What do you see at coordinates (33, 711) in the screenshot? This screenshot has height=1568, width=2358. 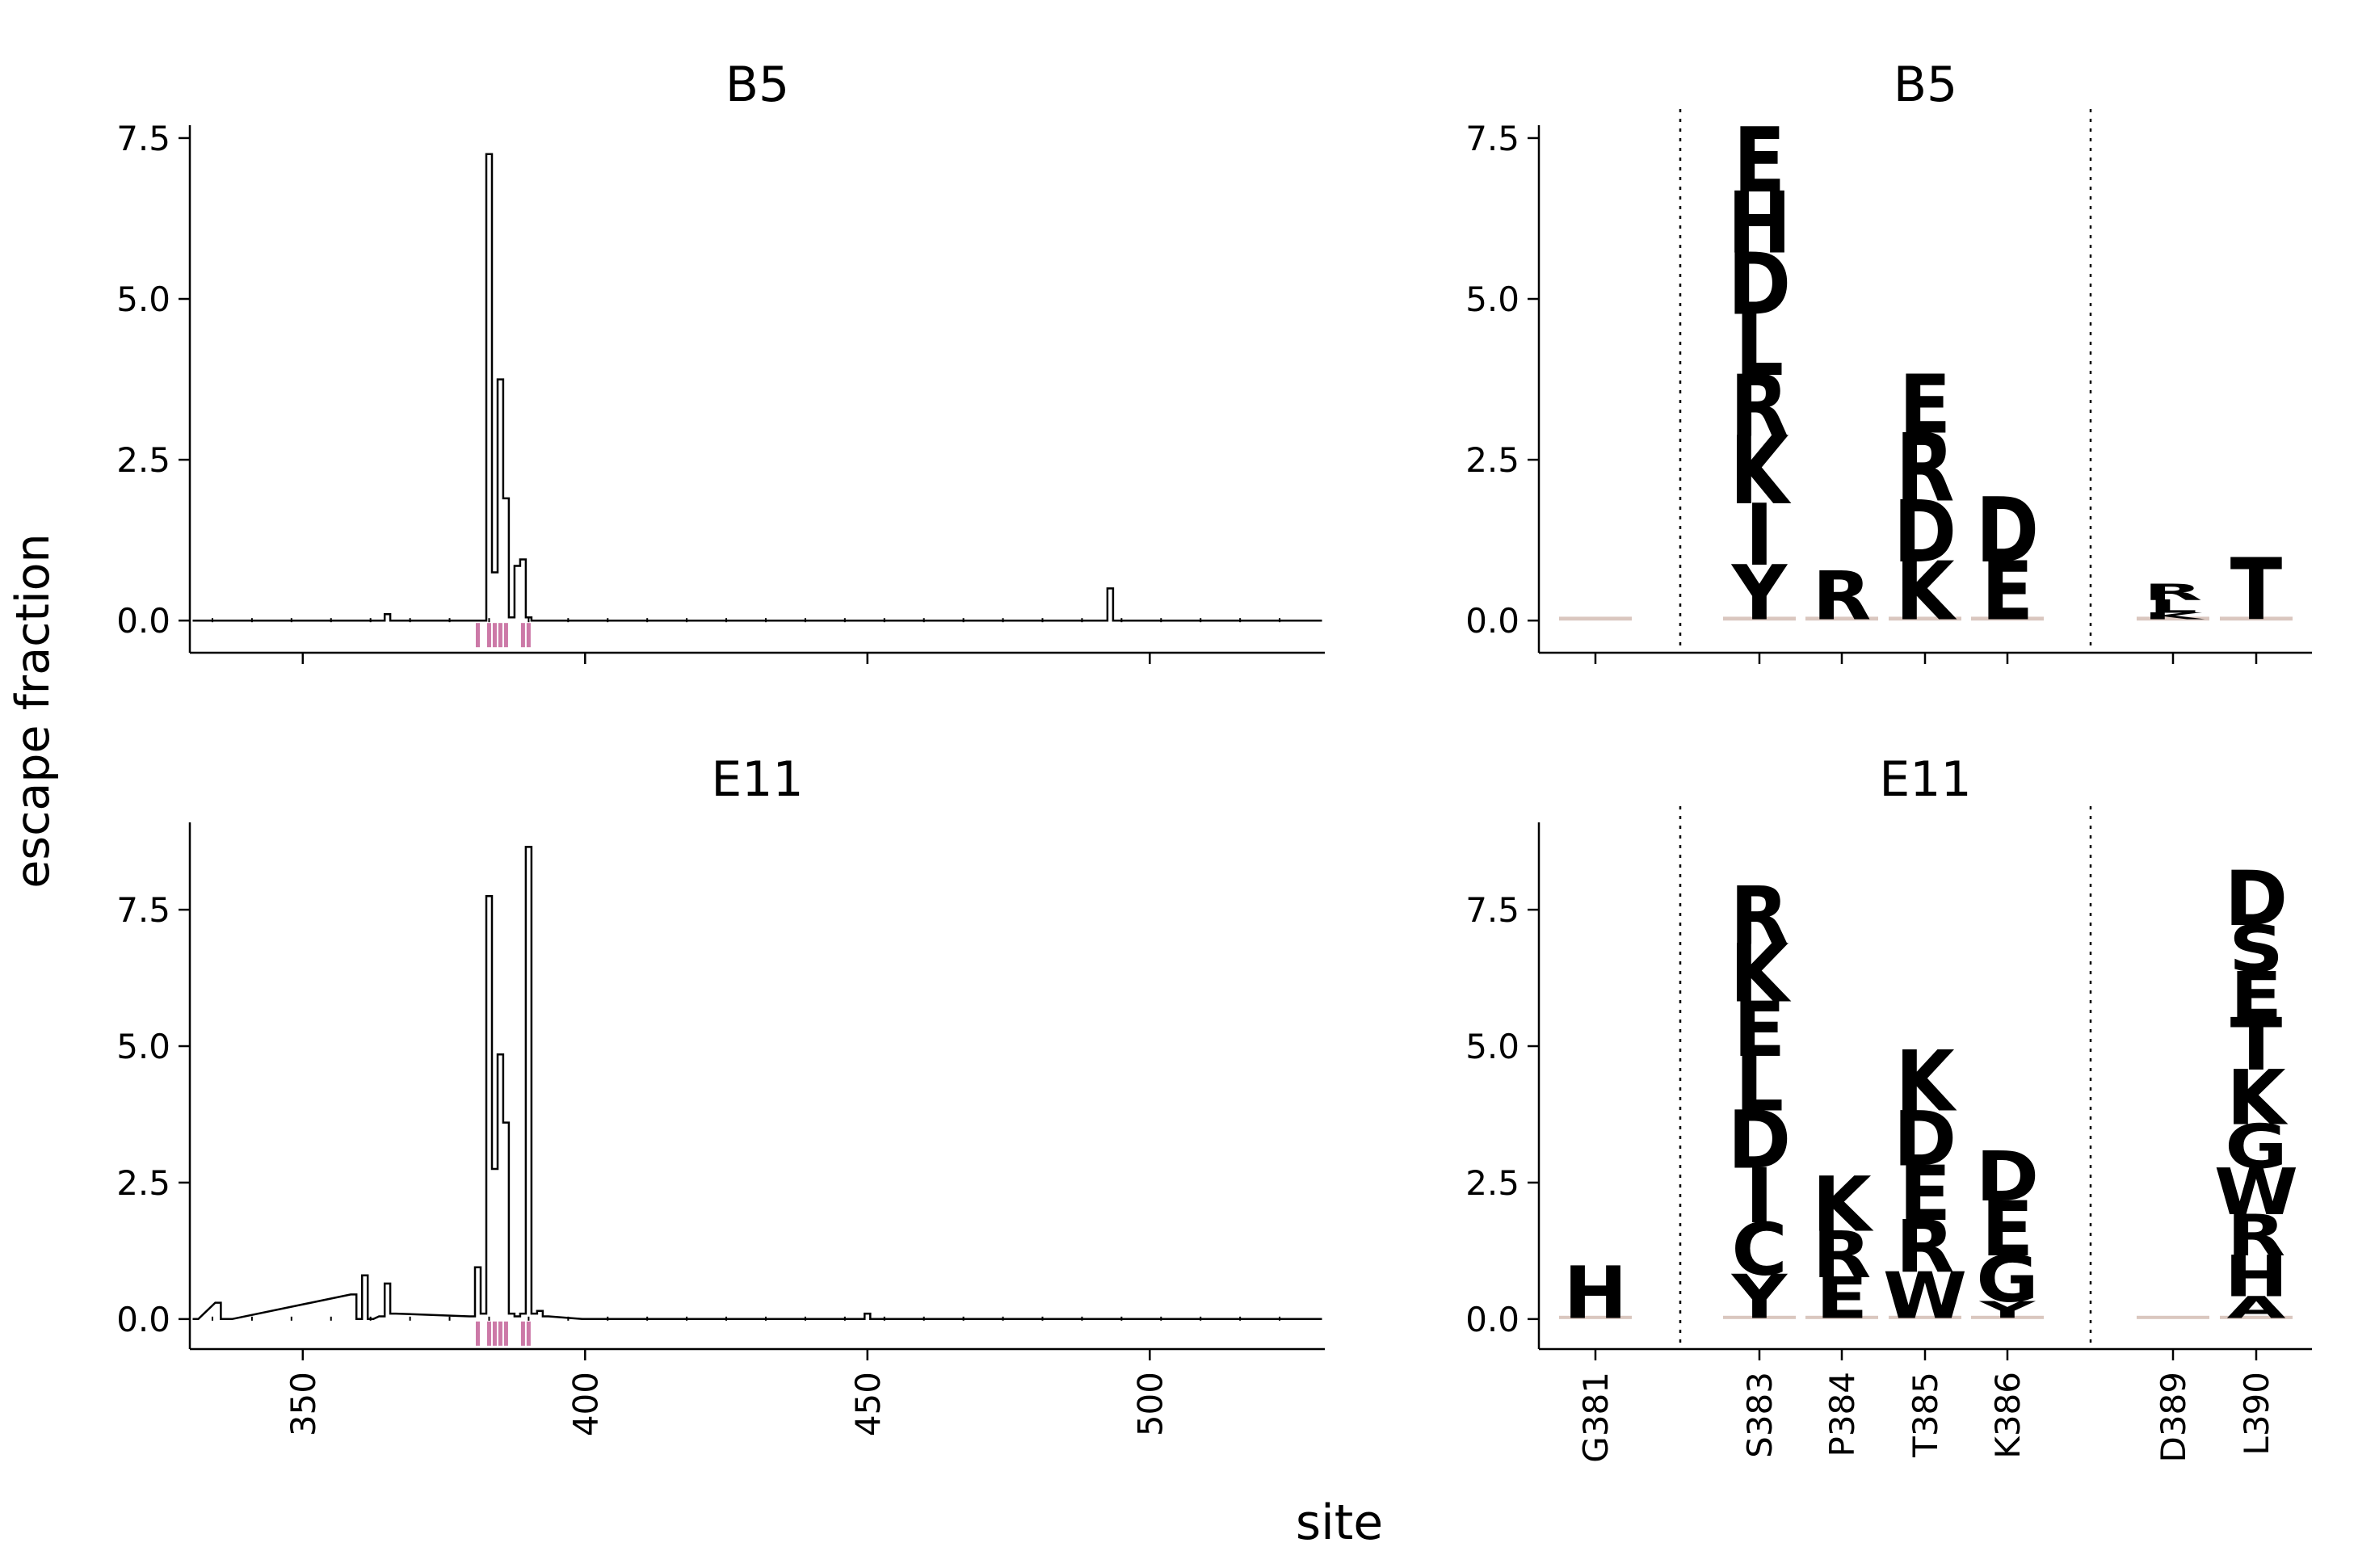 I see `figure-ylabel: escape fraction` at bounding box center [33, 711].